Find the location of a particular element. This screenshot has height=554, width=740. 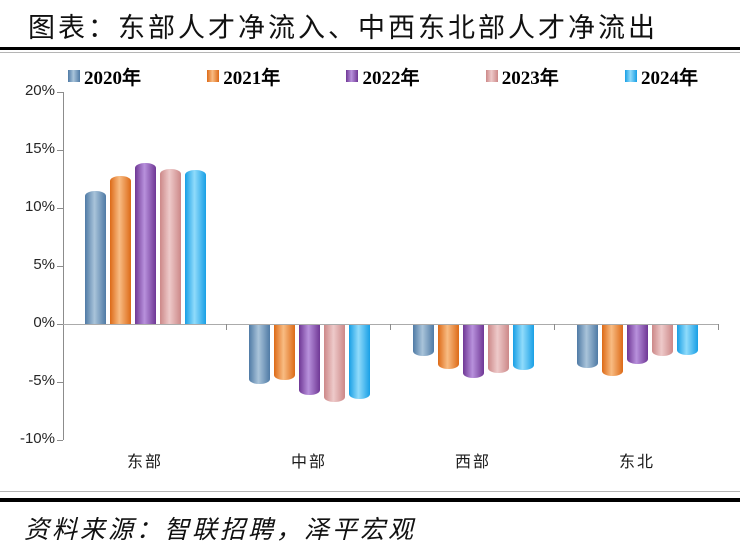

x-axis-category-label: 东北 is located at coordinates (636, 462).